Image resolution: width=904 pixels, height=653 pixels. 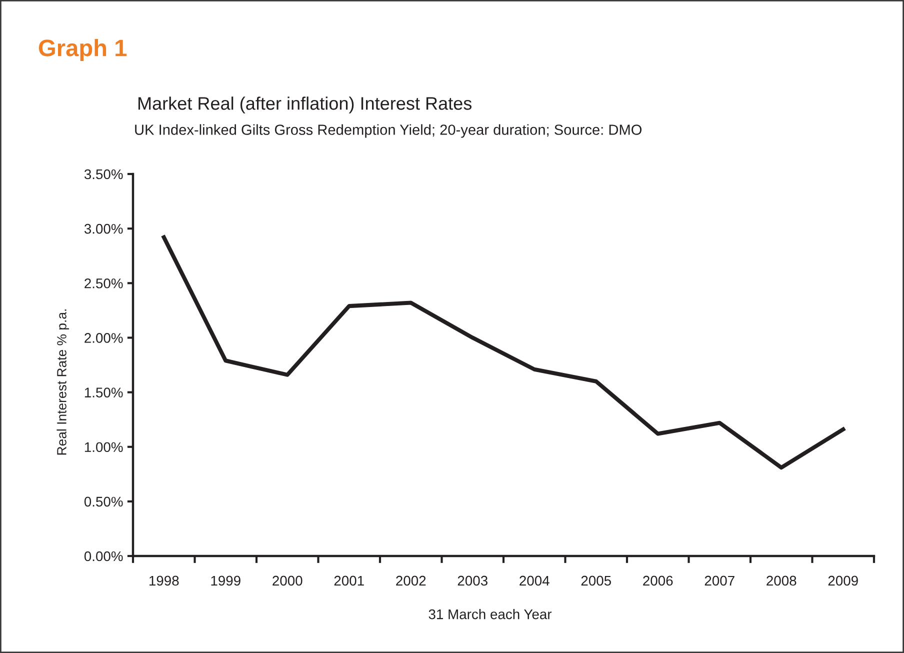 What do you see at coordinates (82, 50) in the screenshot?
I see `caption: Graph 1` at bounding box center [82, 50].